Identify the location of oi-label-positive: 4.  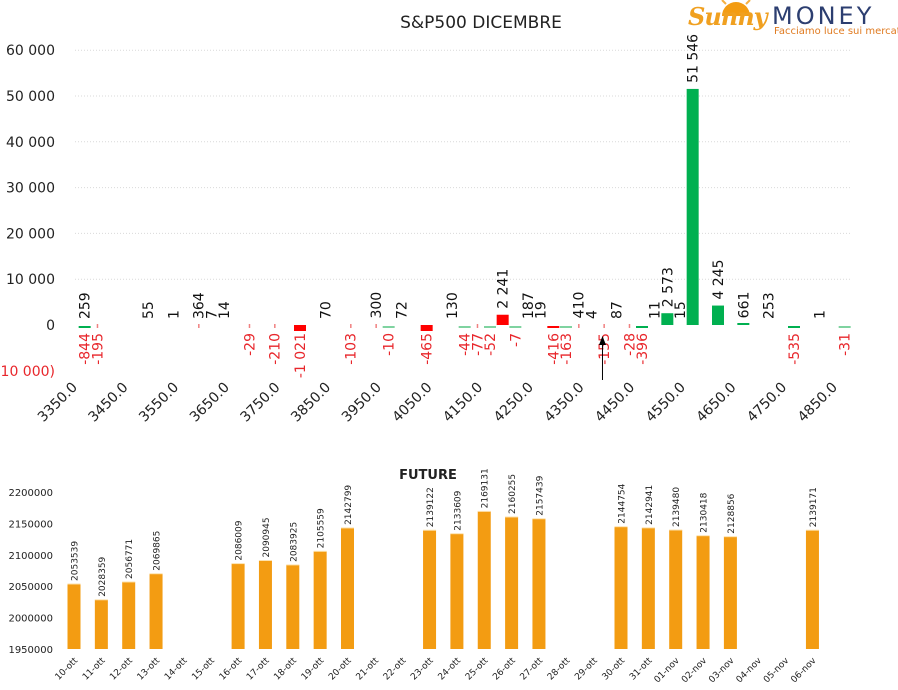
(592, 314).